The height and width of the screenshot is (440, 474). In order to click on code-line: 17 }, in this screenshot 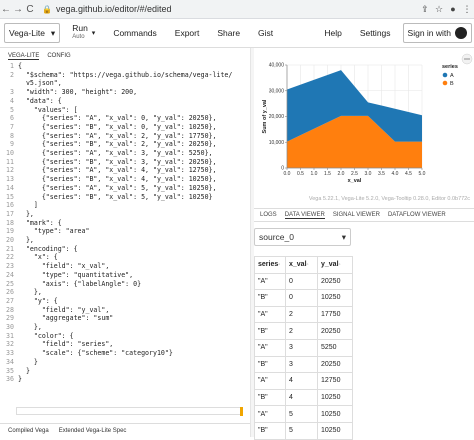, I will do `click(125, 214)`.